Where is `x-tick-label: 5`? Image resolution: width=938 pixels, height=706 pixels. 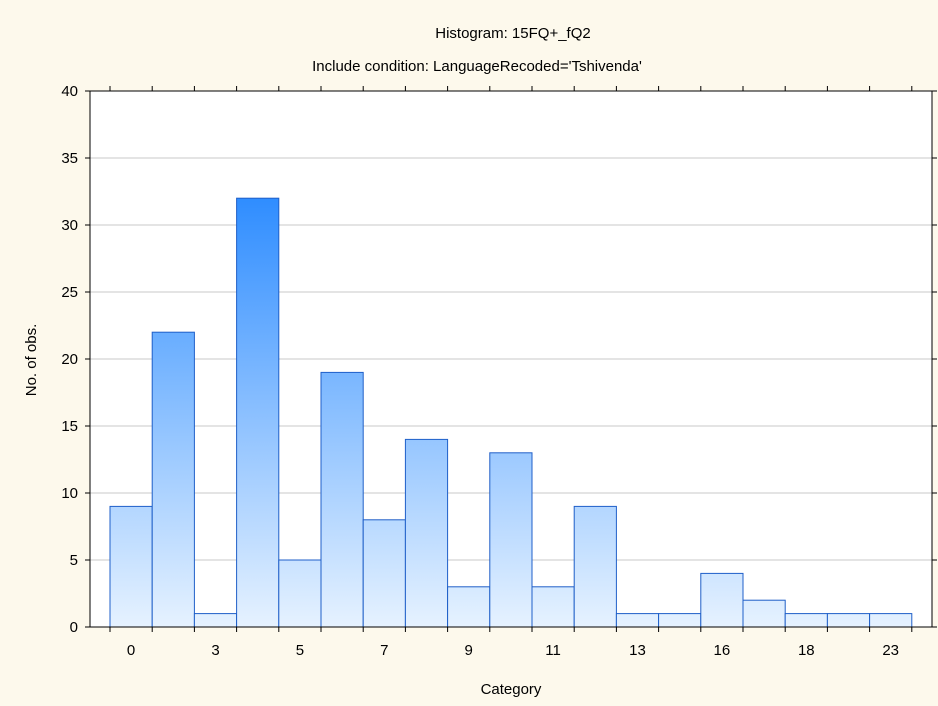 x-tick-label: 5 is located at coordinates (300, 650).